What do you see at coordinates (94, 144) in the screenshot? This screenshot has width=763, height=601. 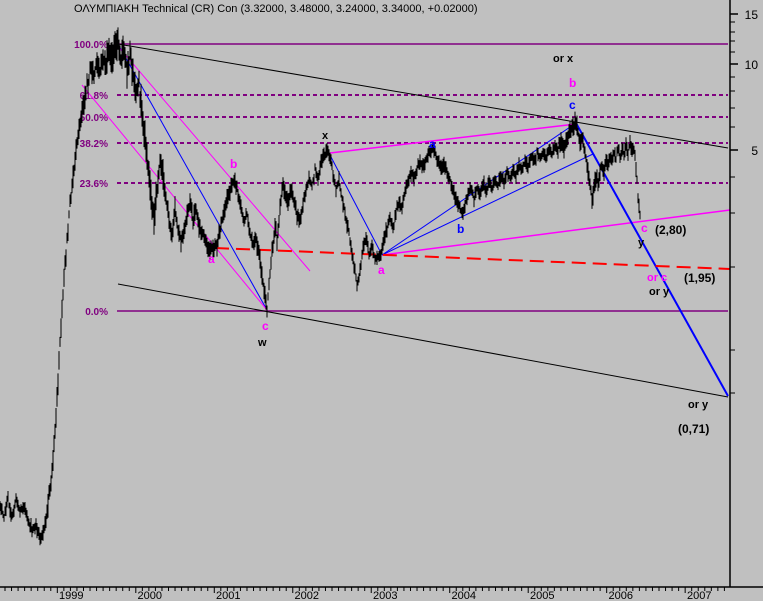 I see `fib-label-38-2: 38.2%` at bounding box center [94, 144].